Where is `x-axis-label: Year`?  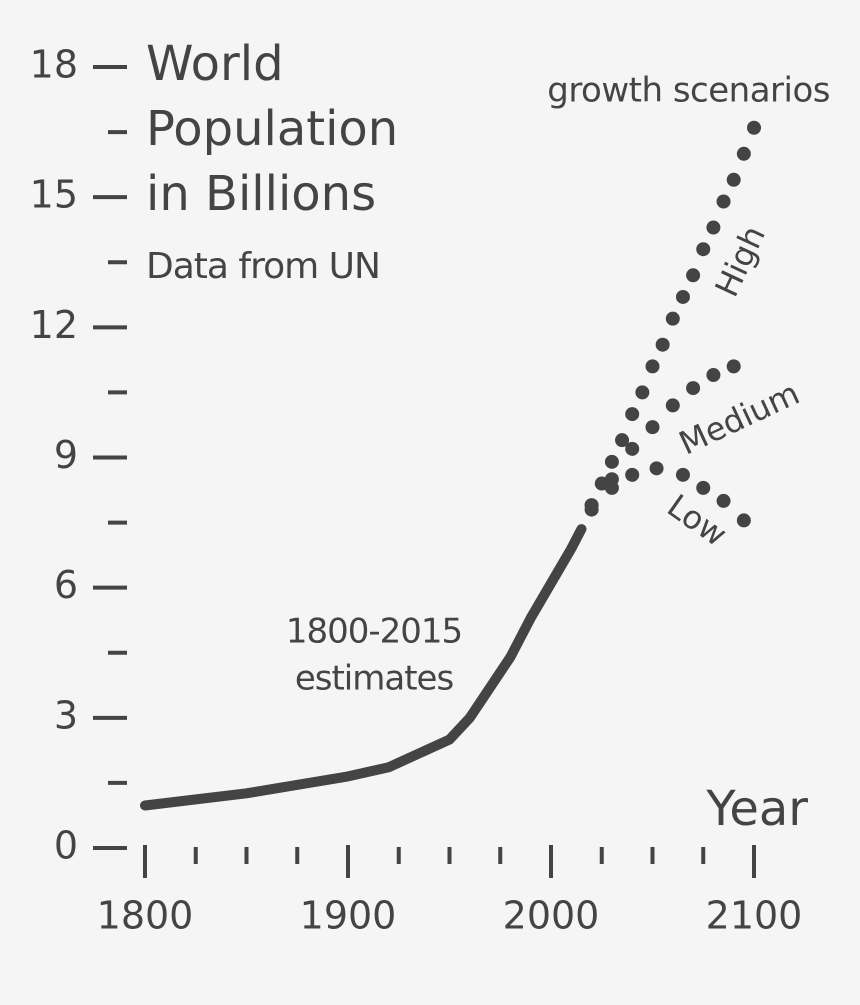
x-axis-label: Year is located at coordinates (756, 809).